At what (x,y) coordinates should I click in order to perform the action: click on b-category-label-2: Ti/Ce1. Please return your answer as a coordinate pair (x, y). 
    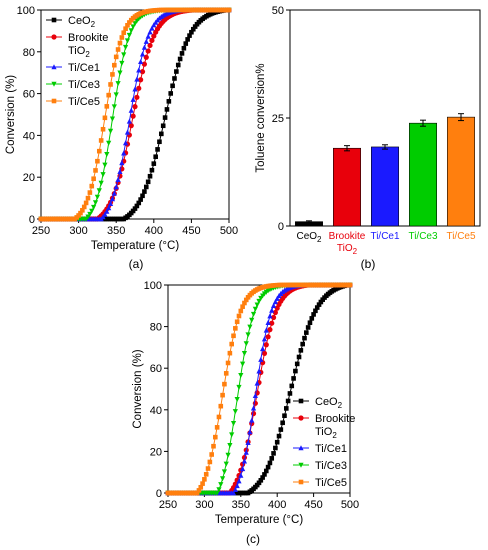
    Looking at the image, I should click on (385, 236).